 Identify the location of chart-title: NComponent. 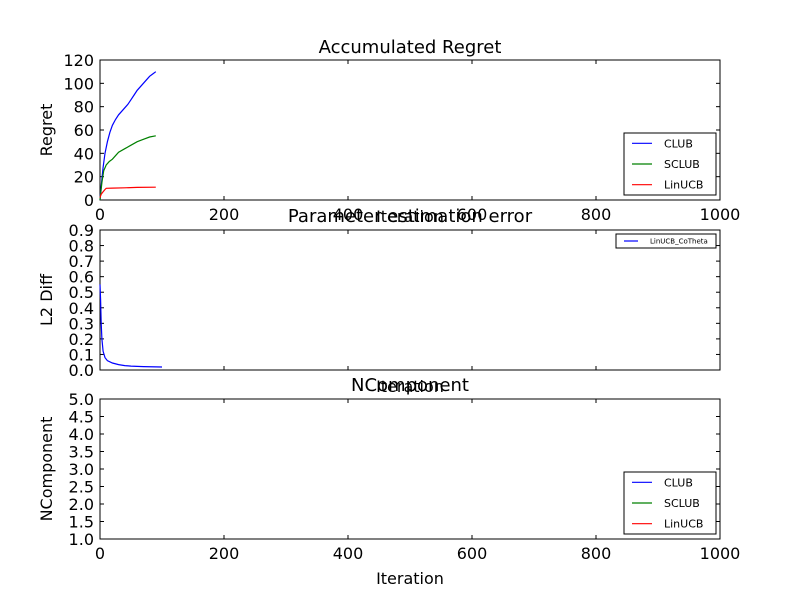
(410, 385).